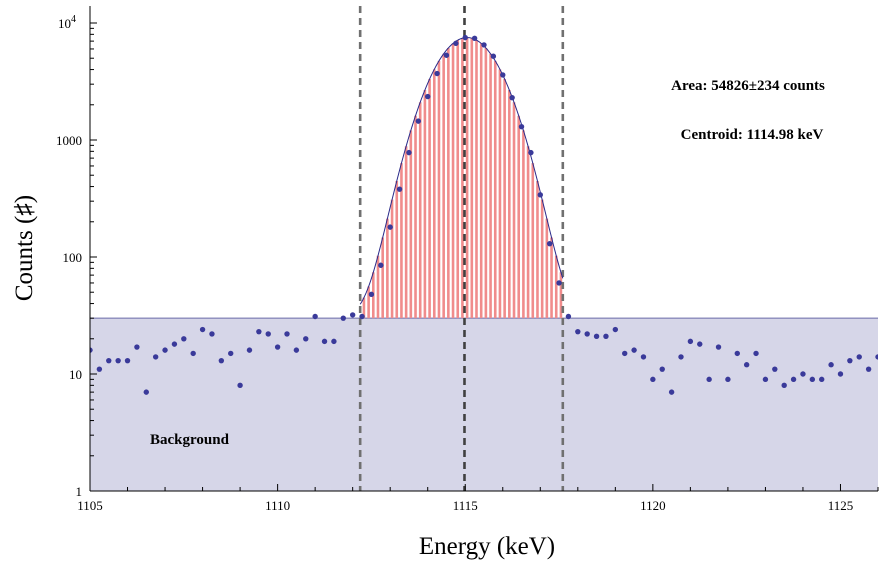  Describe the element at coordinates (69, 140) in the screenshot. I see `y-tick-label: 1000` at that location.